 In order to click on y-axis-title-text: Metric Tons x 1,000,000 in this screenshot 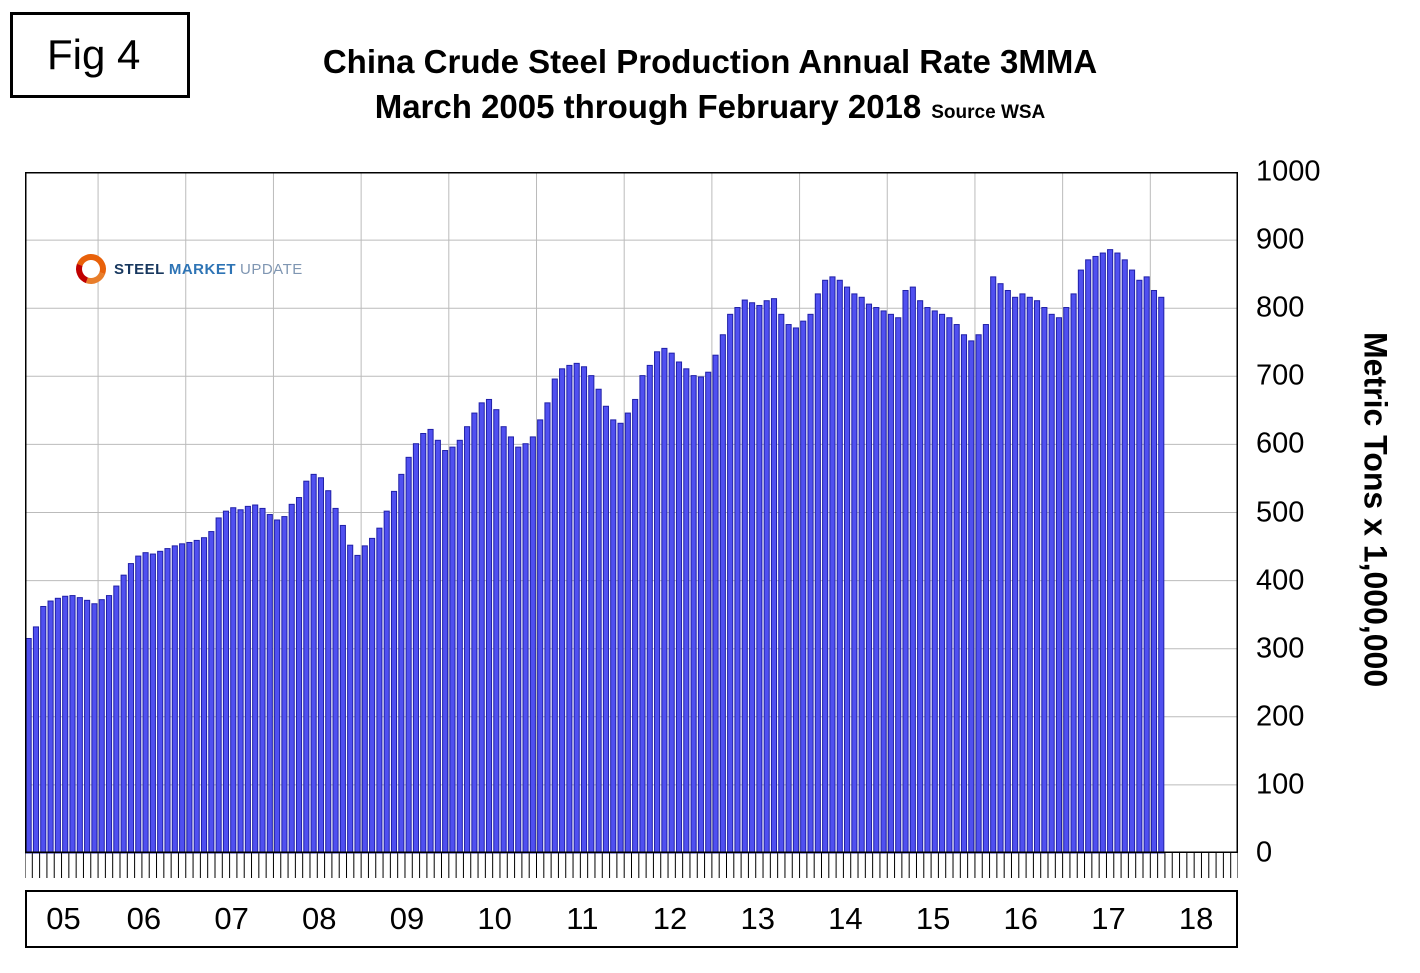, I will do `click(1375, 510)`.